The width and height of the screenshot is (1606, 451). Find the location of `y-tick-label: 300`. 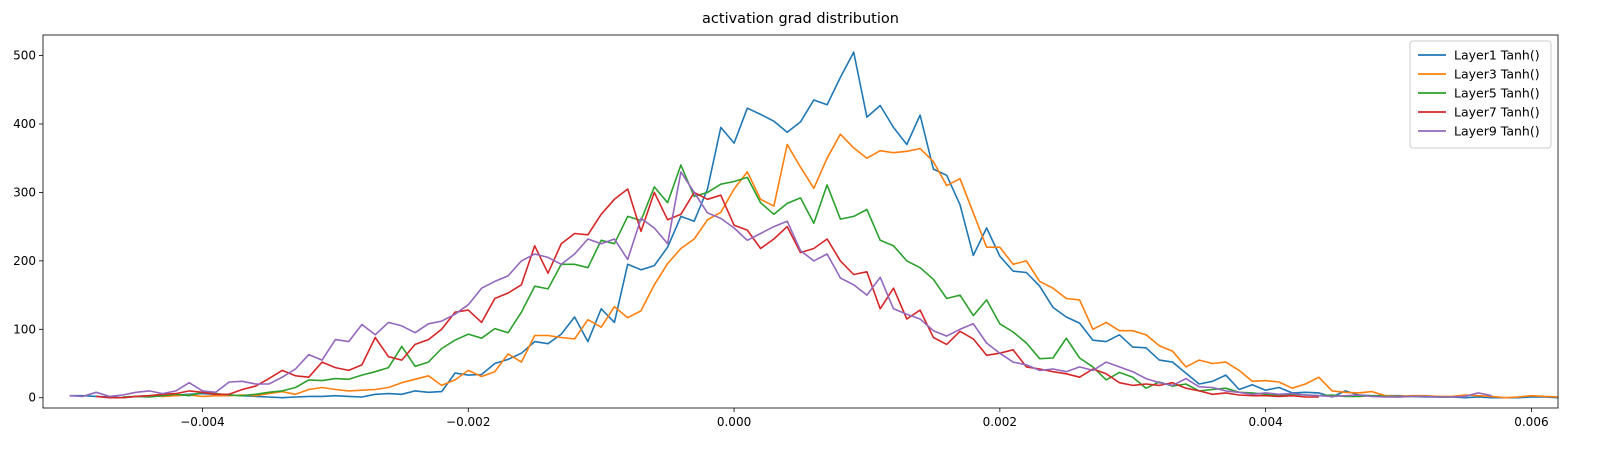

y-tick-label: 300 is located at coordinates (24, 192).